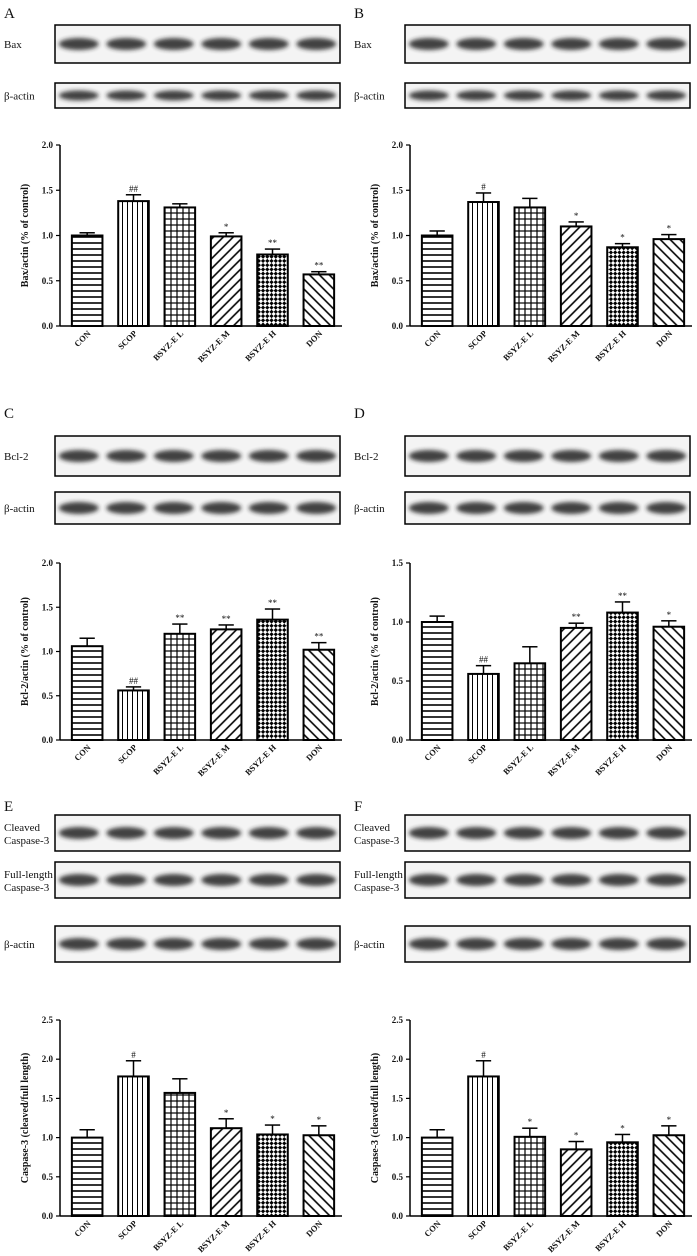 This screenshot has height=1256, width=697. I want to click on blot-label: Cleaved Caspase-3, so click(377, 834).